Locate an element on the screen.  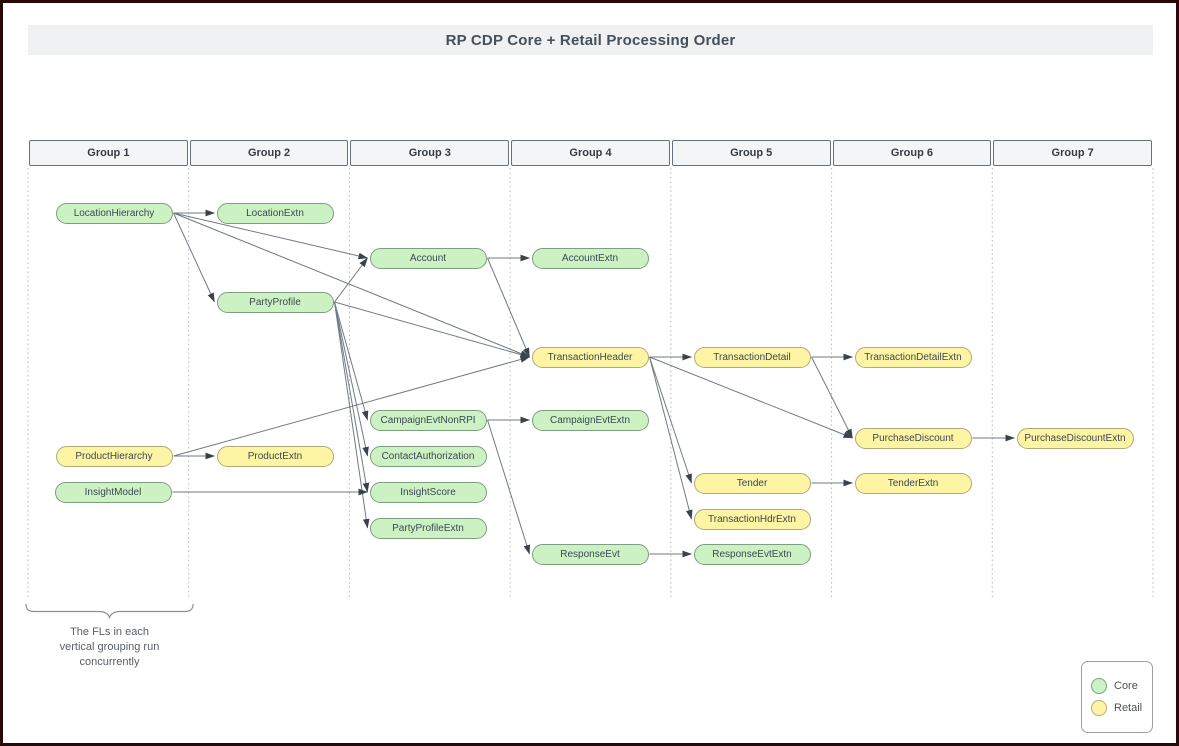
node-ResponseEvt: ResponseEvt is located at coordinates (590, 554).